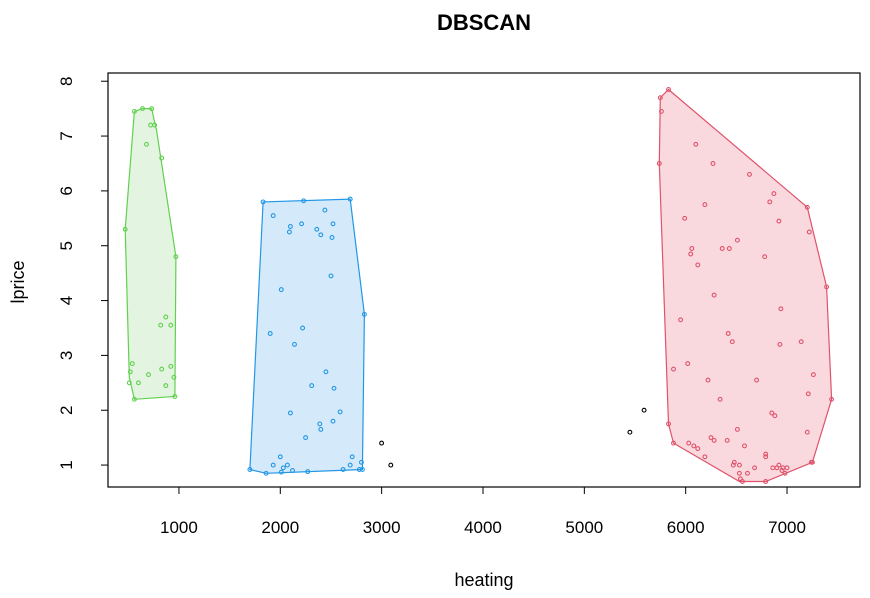  I want to click on x-tick-label: 3000, so click(382, 527).